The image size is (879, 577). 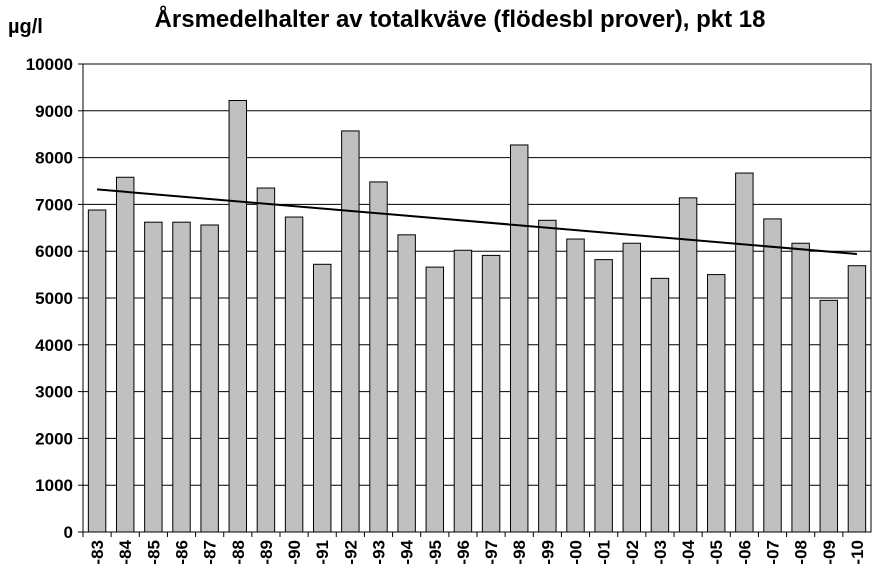 What do you see at coordinates (801, 552) in the screenshot?
I see `x-tick-label: -08` at bounding box center [801, 552].